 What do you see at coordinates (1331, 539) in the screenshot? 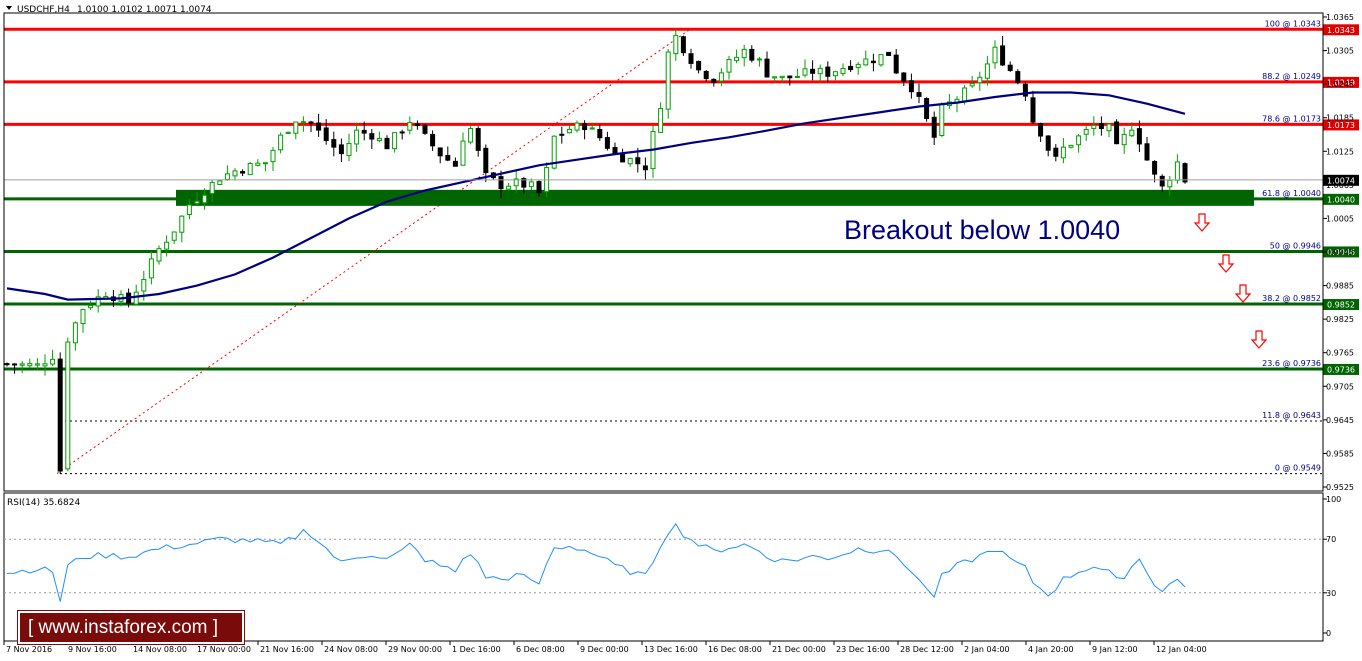
I see `rsi-tick-label: 70` at bounding box center [1331, 539].